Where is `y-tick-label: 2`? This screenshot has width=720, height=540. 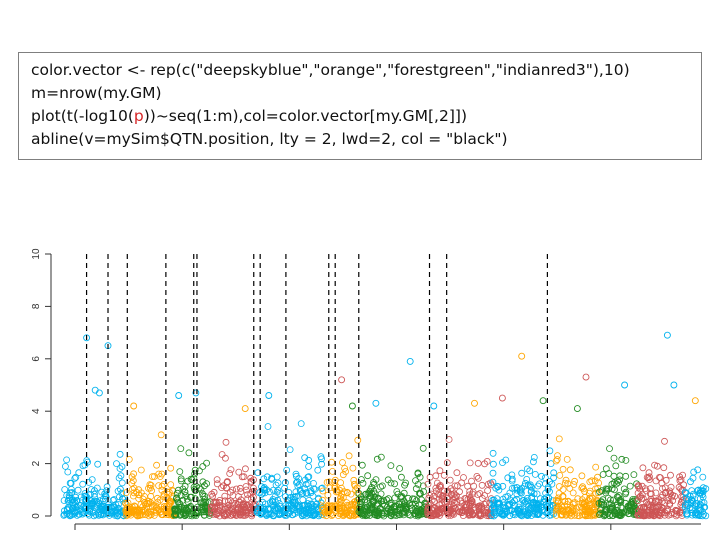 y-tick-label: 2 is located at coordinates (36, 463).